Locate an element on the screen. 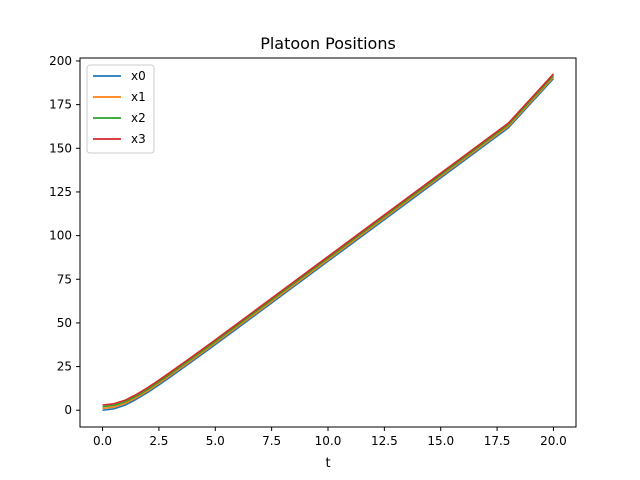  x-tick-label: 7.5 is located at coordinates (271, 441).